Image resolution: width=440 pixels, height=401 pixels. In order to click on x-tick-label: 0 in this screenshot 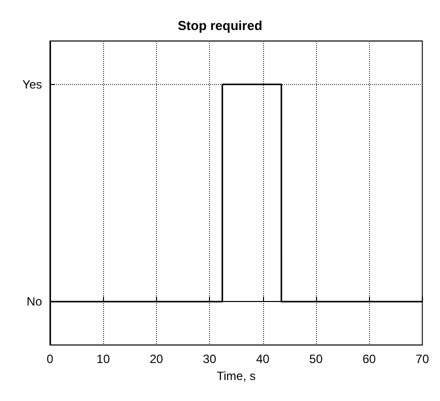, I will do `click(50, 359)`.